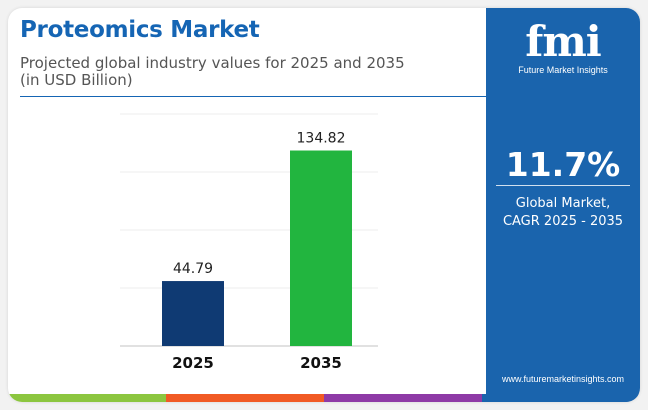 The image size is (648, 410). I want to click on bottom-color-strip, so click(324, 398).